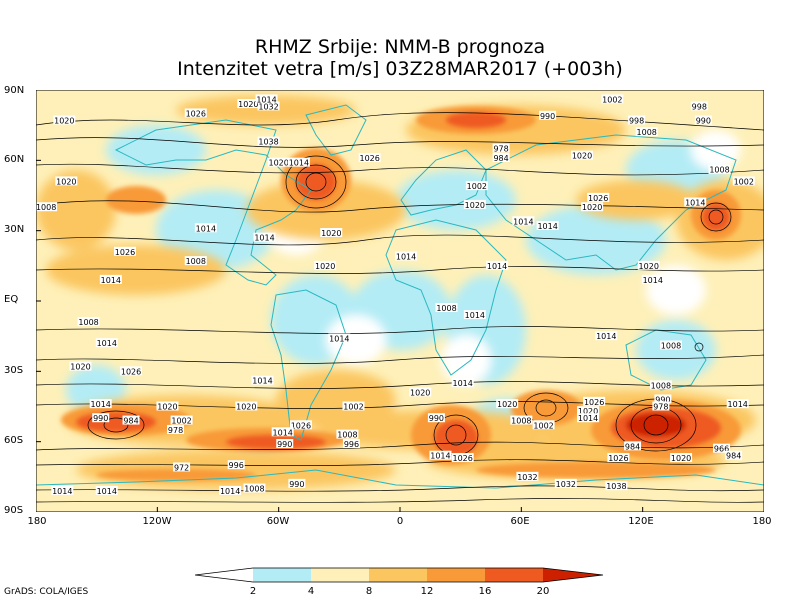 The image size is (800, 600). I want to click on pressure-label: 996, so click(236, 465).